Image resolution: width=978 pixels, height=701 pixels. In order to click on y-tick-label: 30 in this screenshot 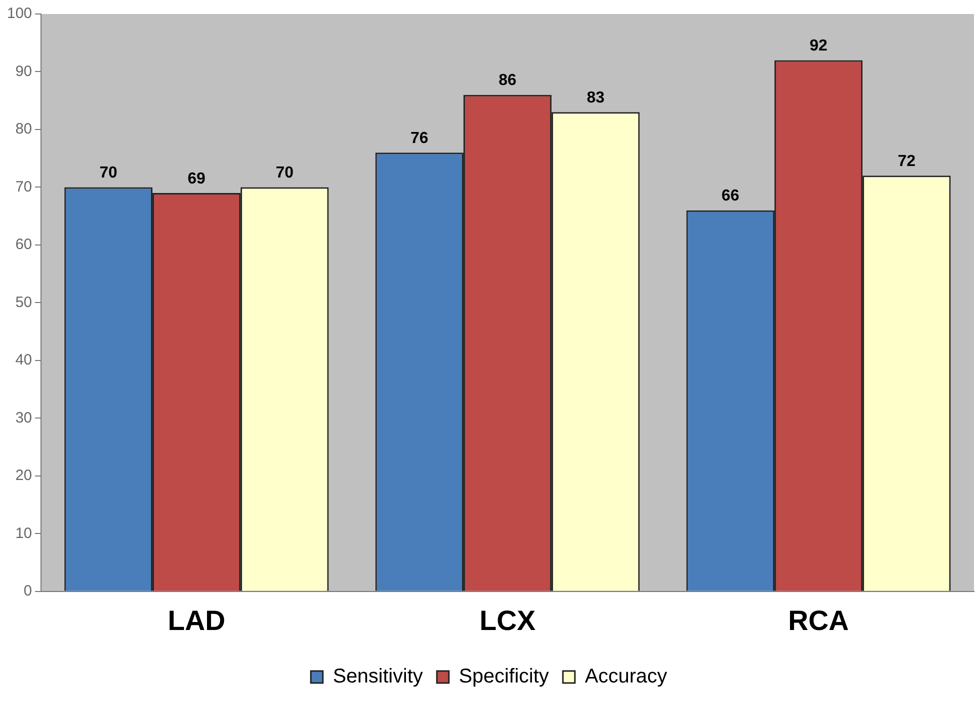, I will do `click(23, 417)`.